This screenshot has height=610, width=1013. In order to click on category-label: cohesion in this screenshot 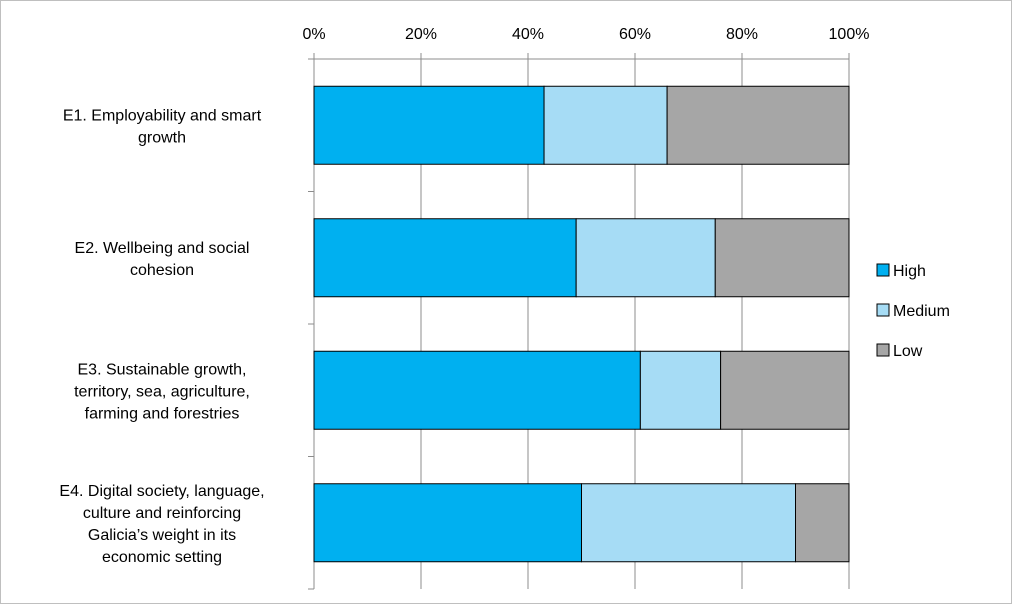, I will do `click(162, 270)`.